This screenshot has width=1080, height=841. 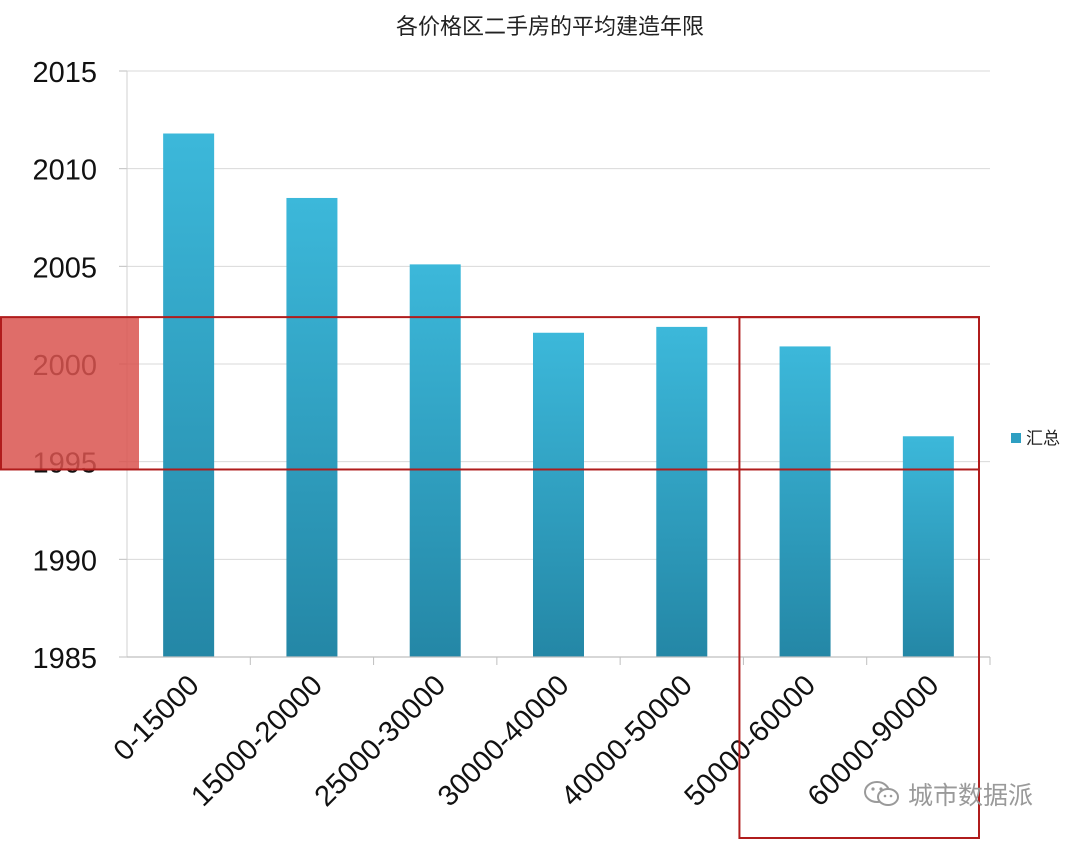 What do you see at coordinates (64, 73) in the screenshot?
I see `y-tick-label: 2015` at bounding box center [64, 73].